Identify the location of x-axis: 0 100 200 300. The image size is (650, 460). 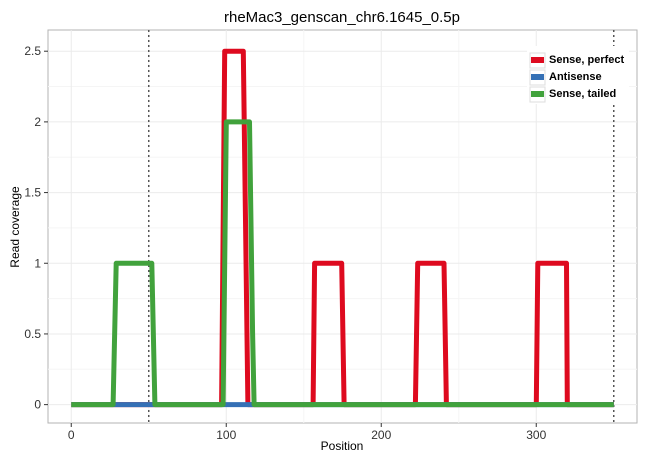
(307, 432).